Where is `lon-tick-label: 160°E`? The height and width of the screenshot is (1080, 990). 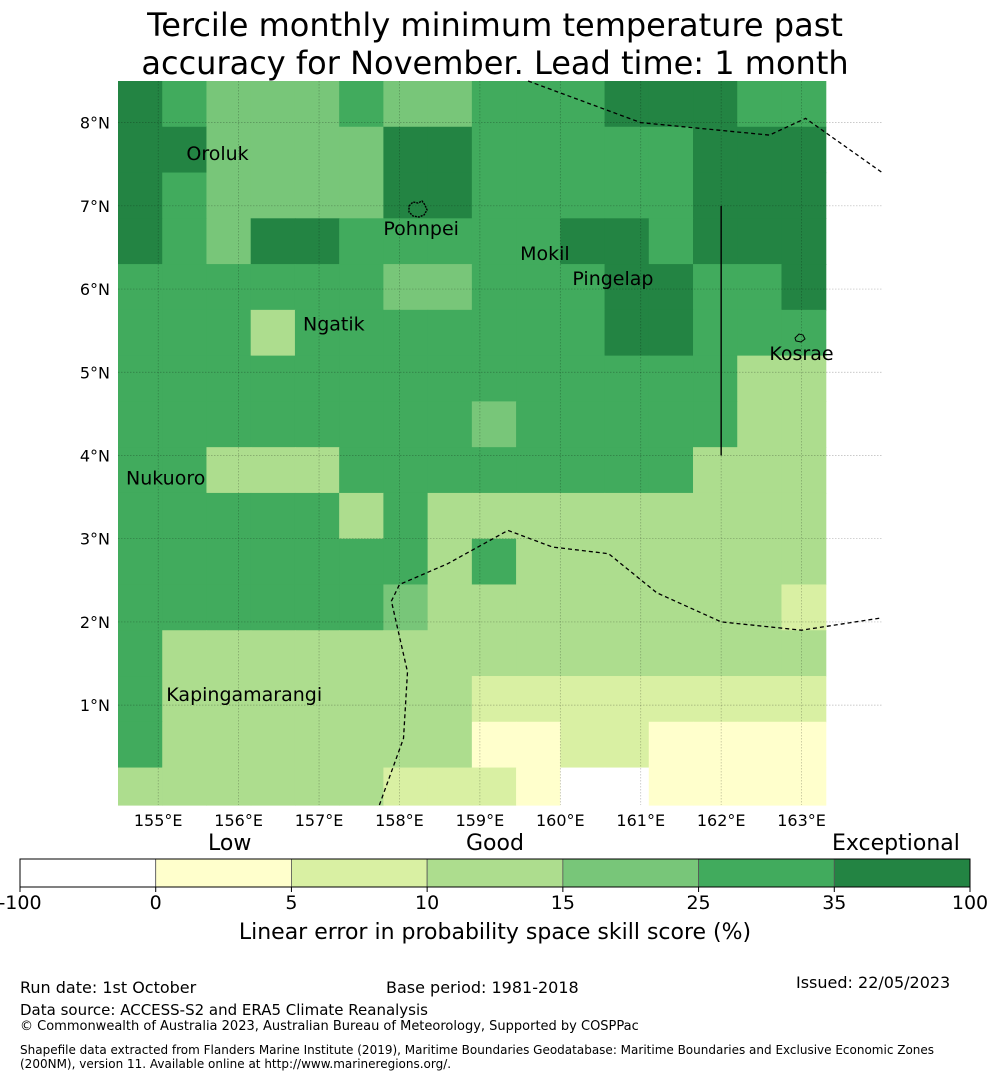 lon-tick-label: 160°E is located at coordinates (560, 820).